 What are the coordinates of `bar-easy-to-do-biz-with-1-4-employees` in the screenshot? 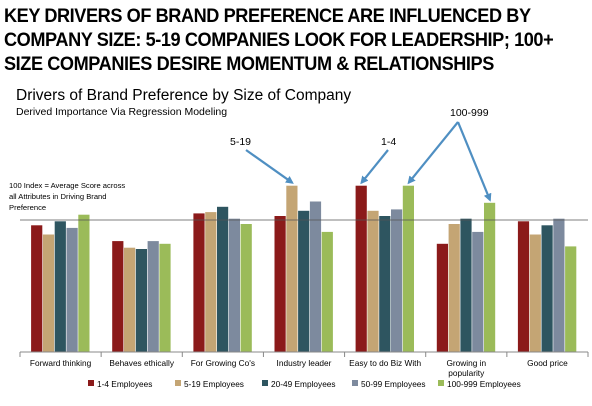 It's located at (361, 268).